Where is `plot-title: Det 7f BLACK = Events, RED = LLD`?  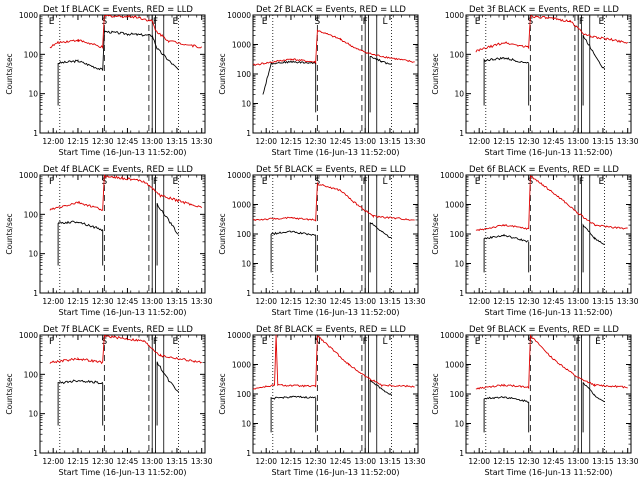 plot-title: Det 7f BLACK = Events, RED = LLD is located at coordinates (118, 330).